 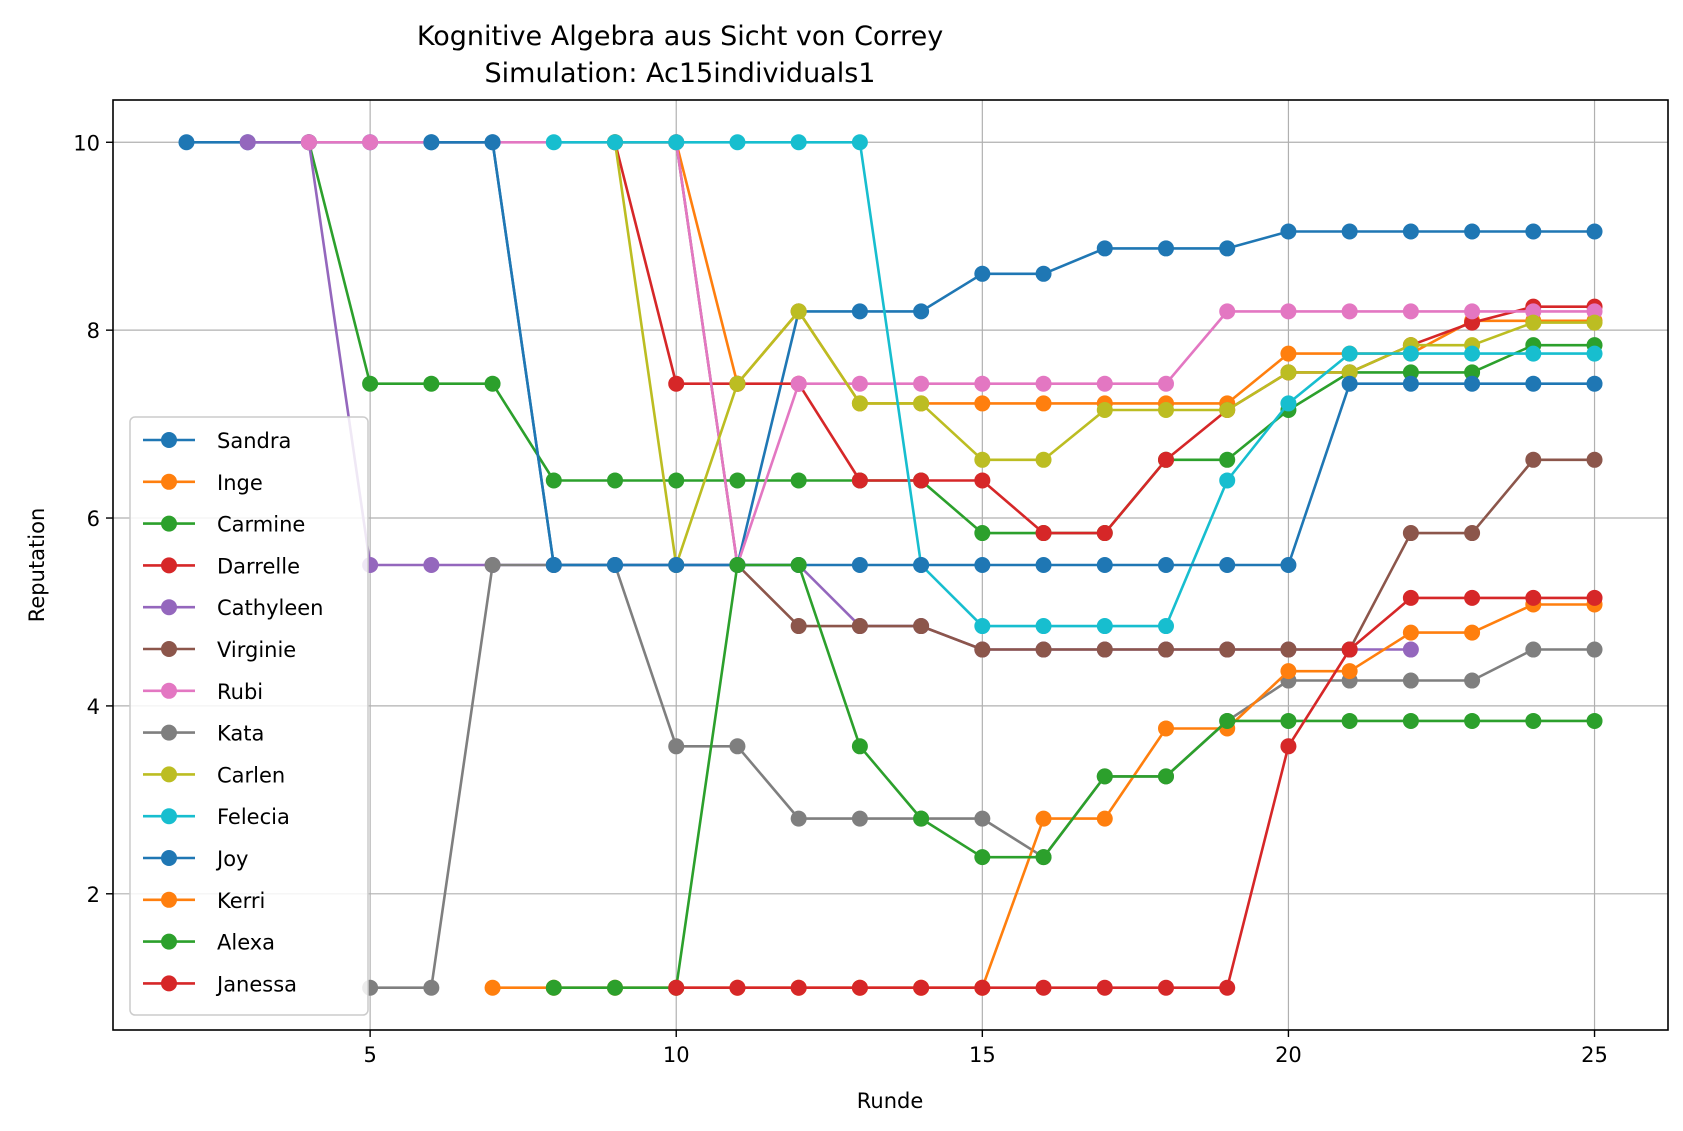 What do you see at coordinates (86, 143) in the screenshot?
I see `y-tick-label: 10` at bounding box center [86, 143].